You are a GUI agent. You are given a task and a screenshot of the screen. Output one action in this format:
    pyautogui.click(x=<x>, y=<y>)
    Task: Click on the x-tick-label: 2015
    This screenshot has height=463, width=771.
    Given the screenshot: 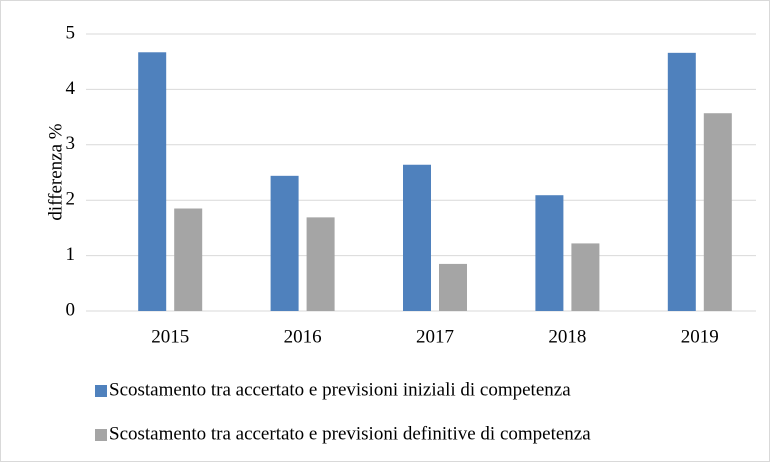 What is the action you would take?
    pyautogui.click(x=170, y=336)
    